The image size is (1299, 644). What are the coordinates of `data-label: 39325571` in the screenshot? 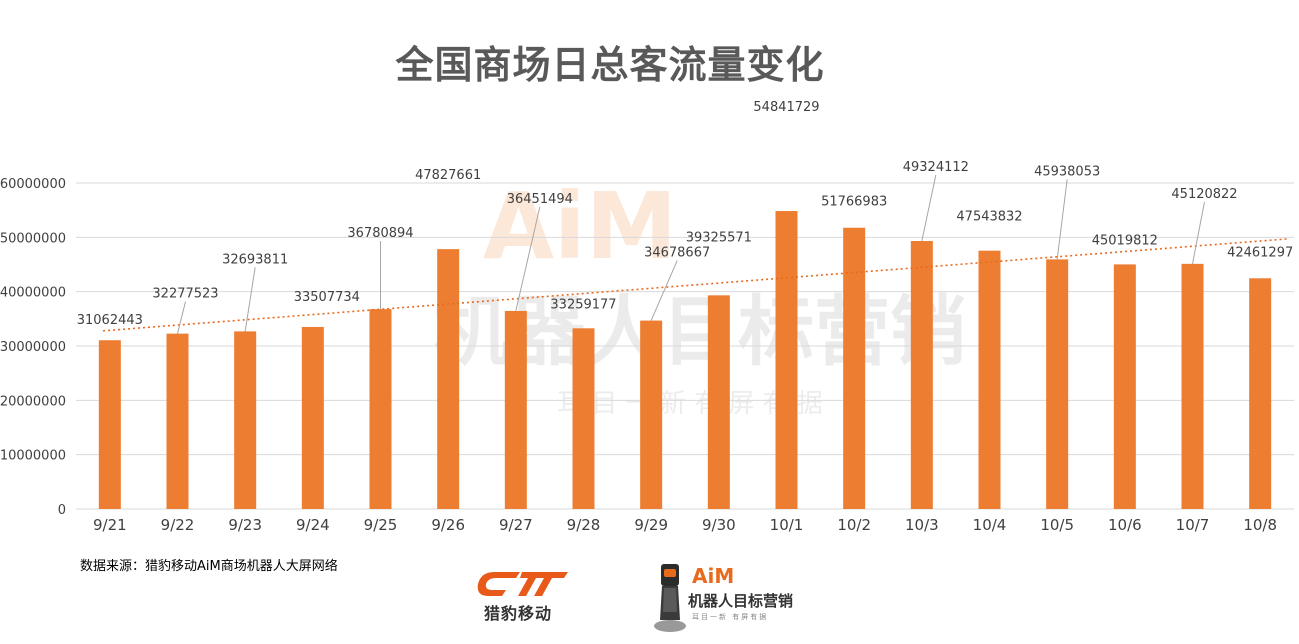 It's located at (719, 237).